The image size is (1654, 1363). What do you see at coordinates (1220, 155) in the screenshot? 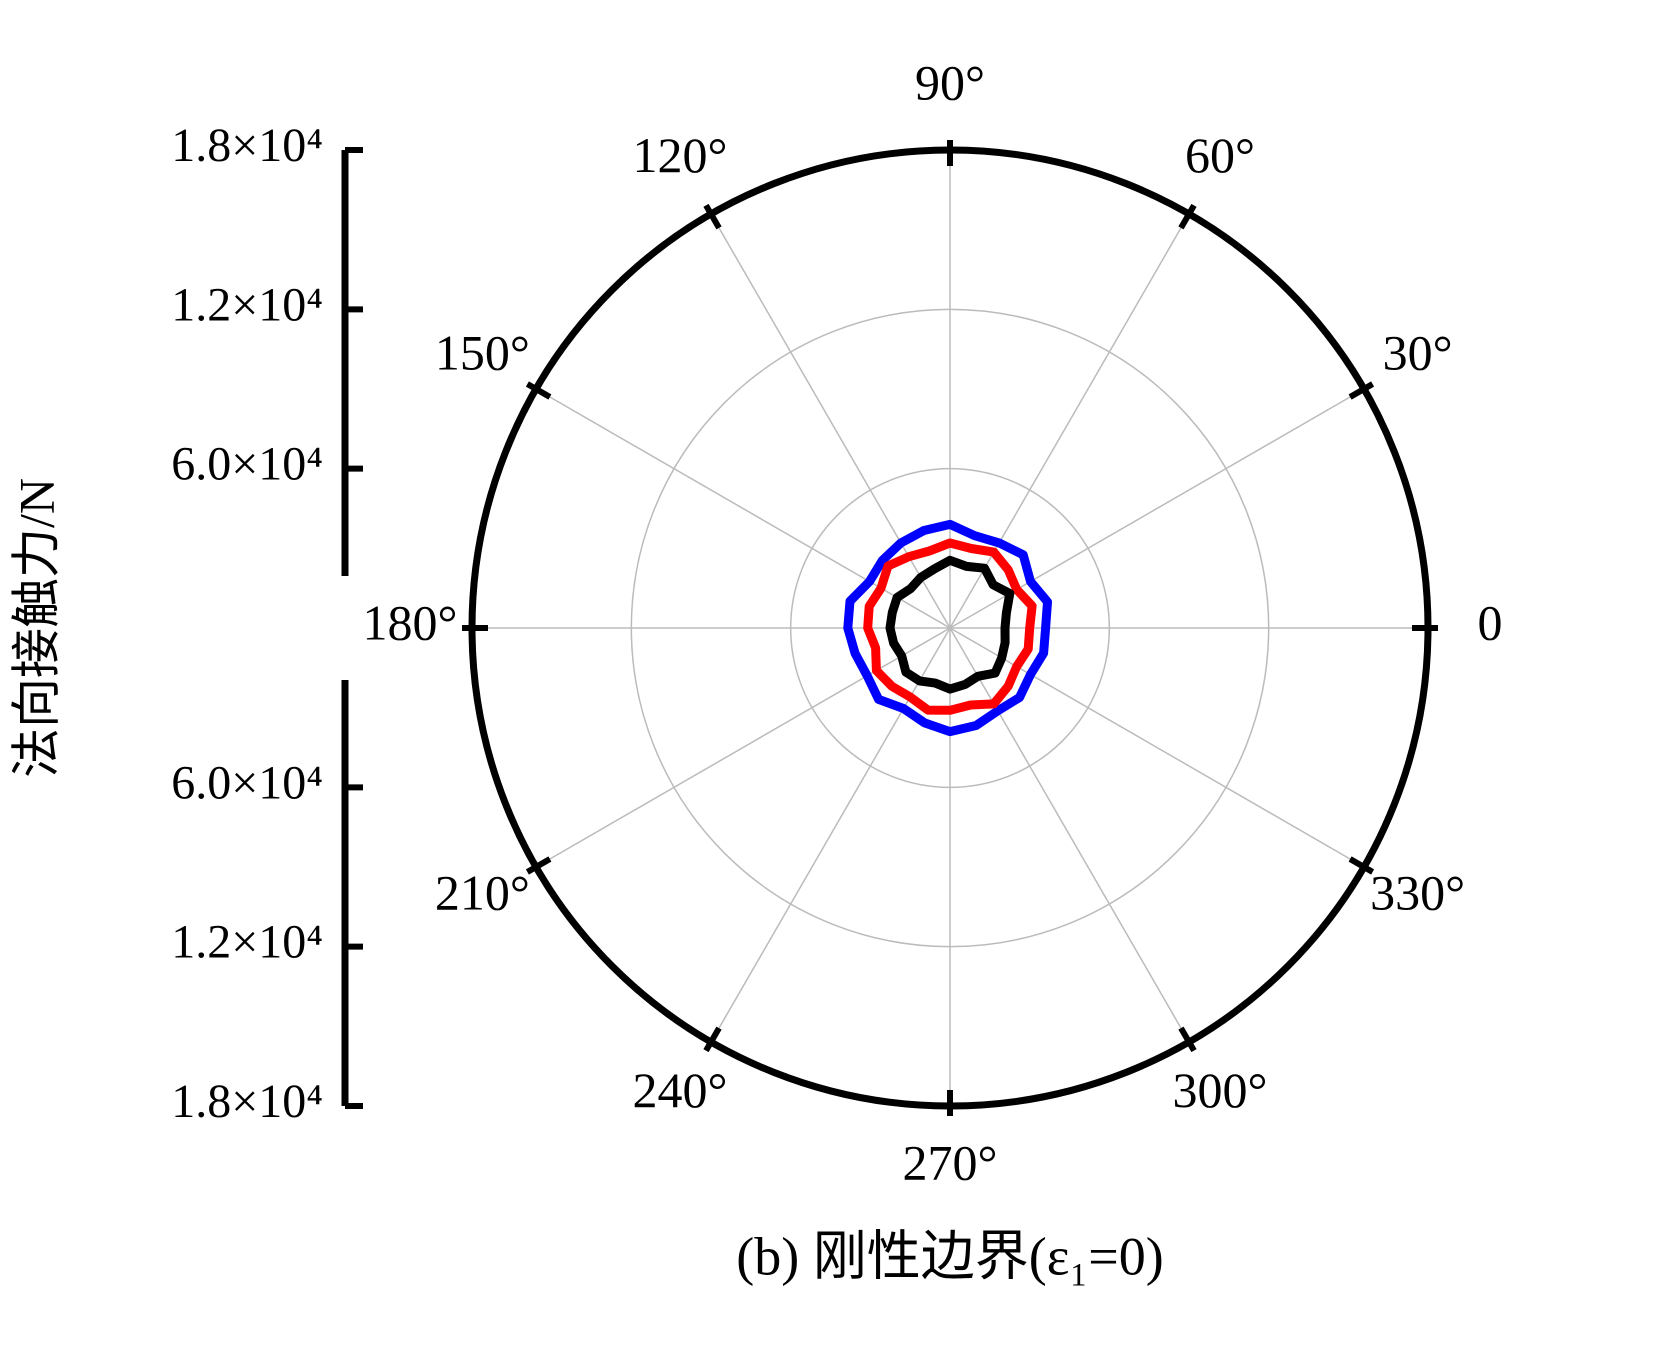
I see `theta-tick-label: 60°` at bounding box center [1220, 155].